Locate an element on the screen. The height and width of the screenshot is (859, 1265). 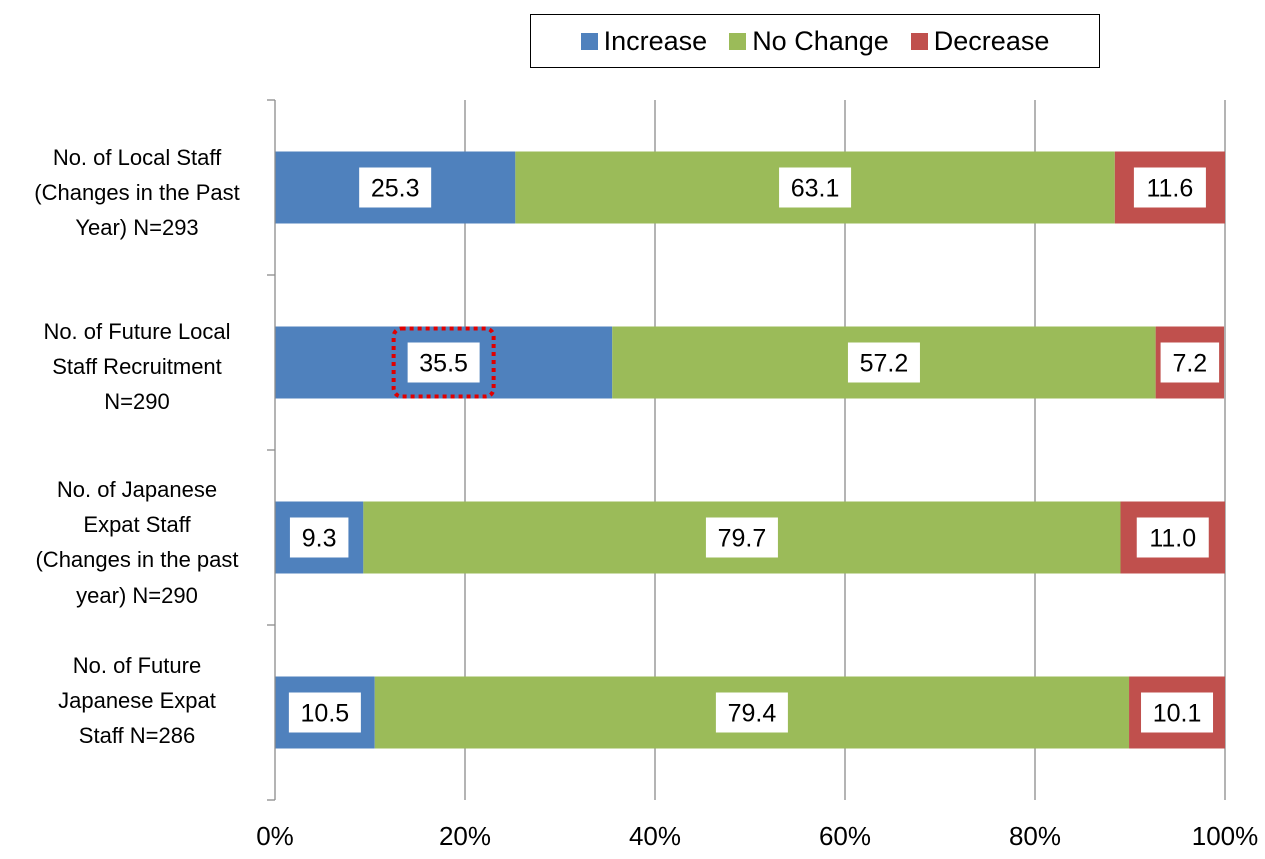
highlight-marker is located at coordinates (443, 362).